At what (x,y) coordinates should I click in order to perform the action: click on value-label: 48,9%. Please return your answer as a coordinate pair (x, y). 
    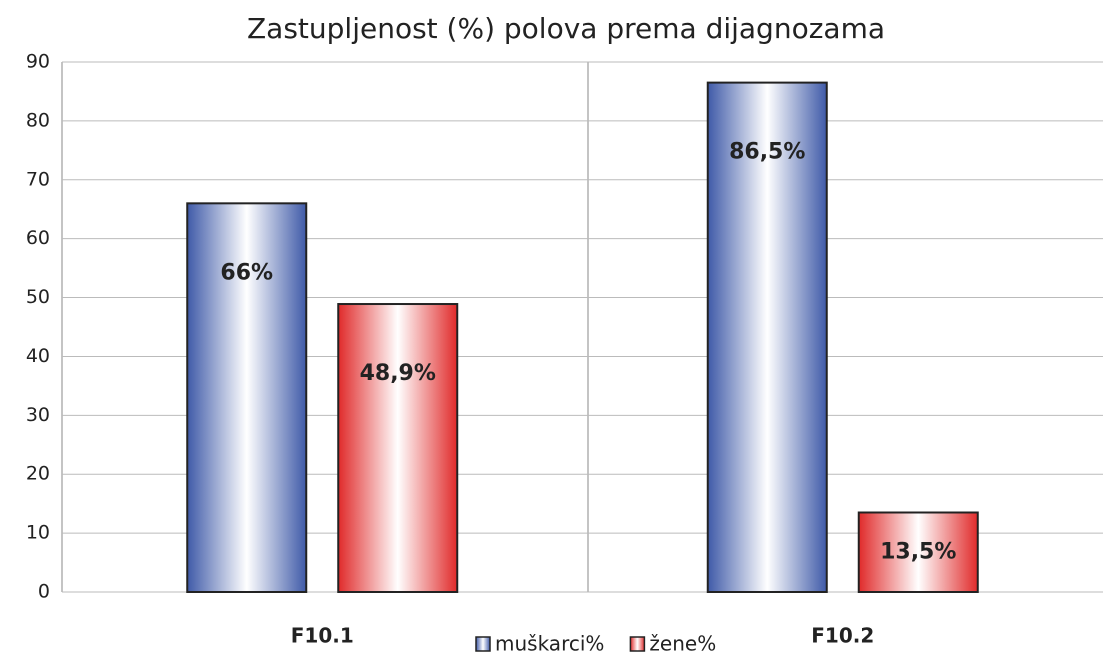
    Looking at the image, I should click on (398, 373).